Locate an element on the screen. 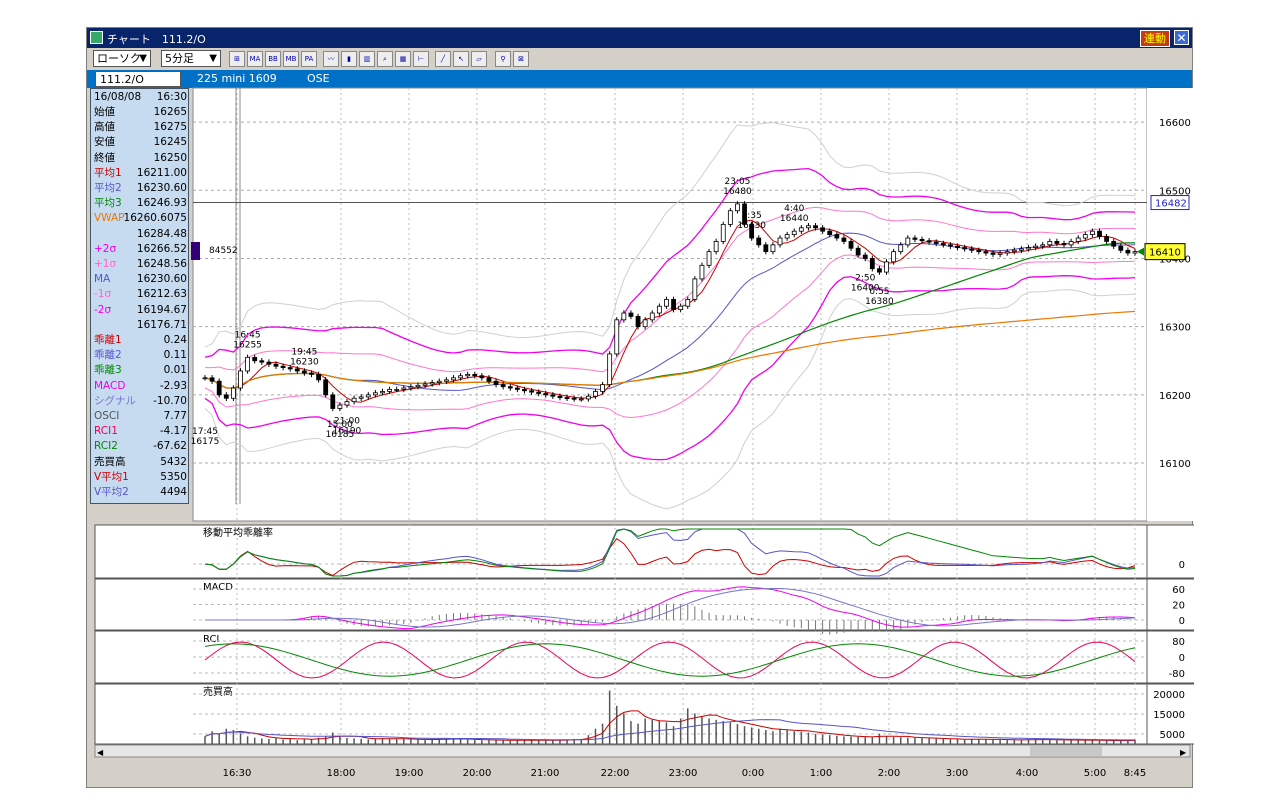  info-label: 平均1 is located at coordinates (108, 172).